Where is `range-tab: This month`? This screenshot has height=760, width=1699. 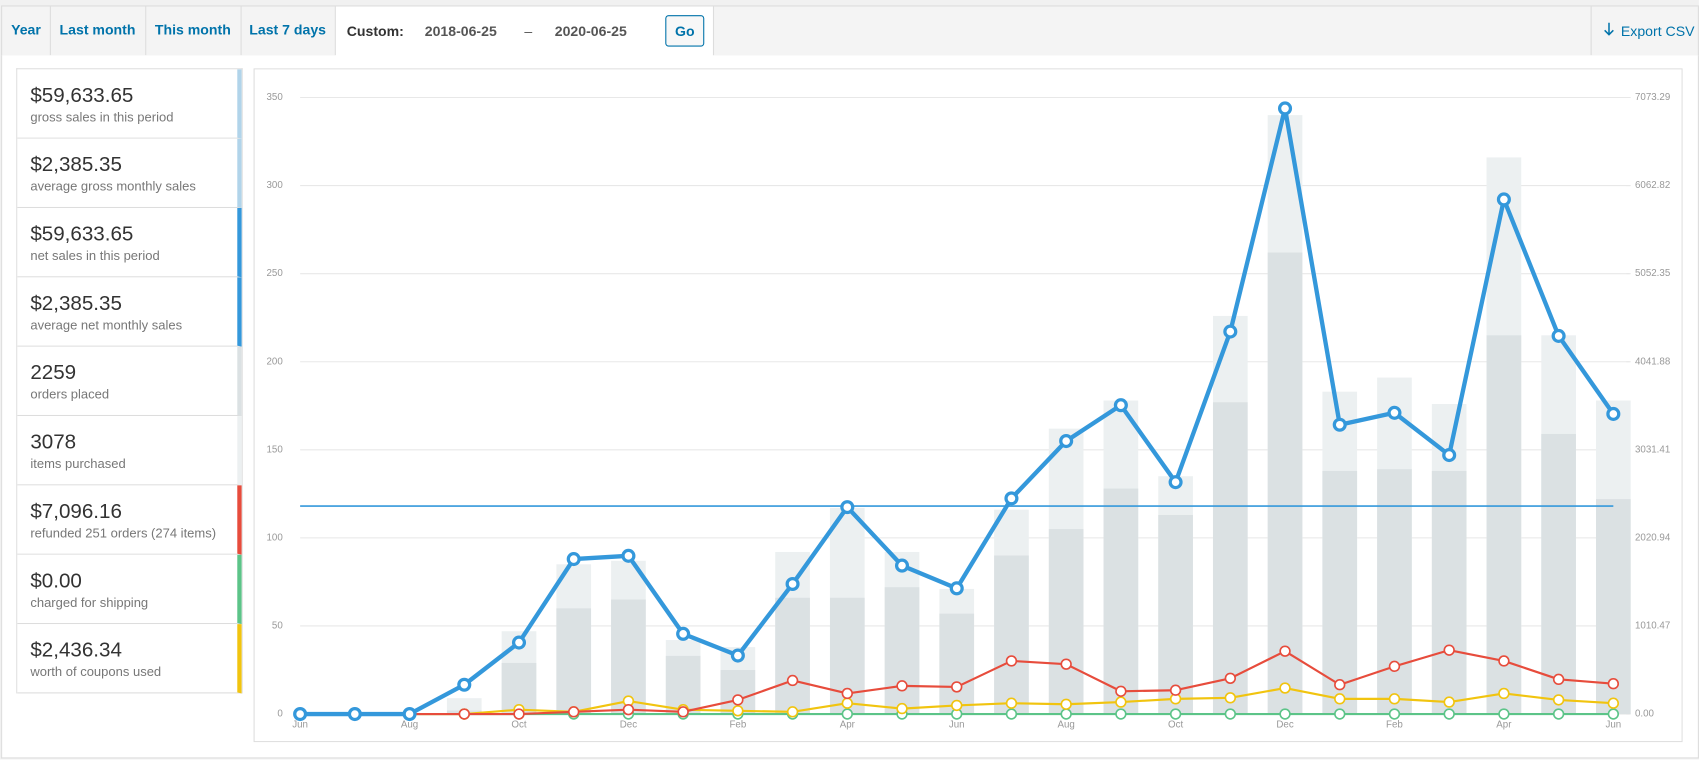 range-tab: This month is located at coordinates (193, 31).